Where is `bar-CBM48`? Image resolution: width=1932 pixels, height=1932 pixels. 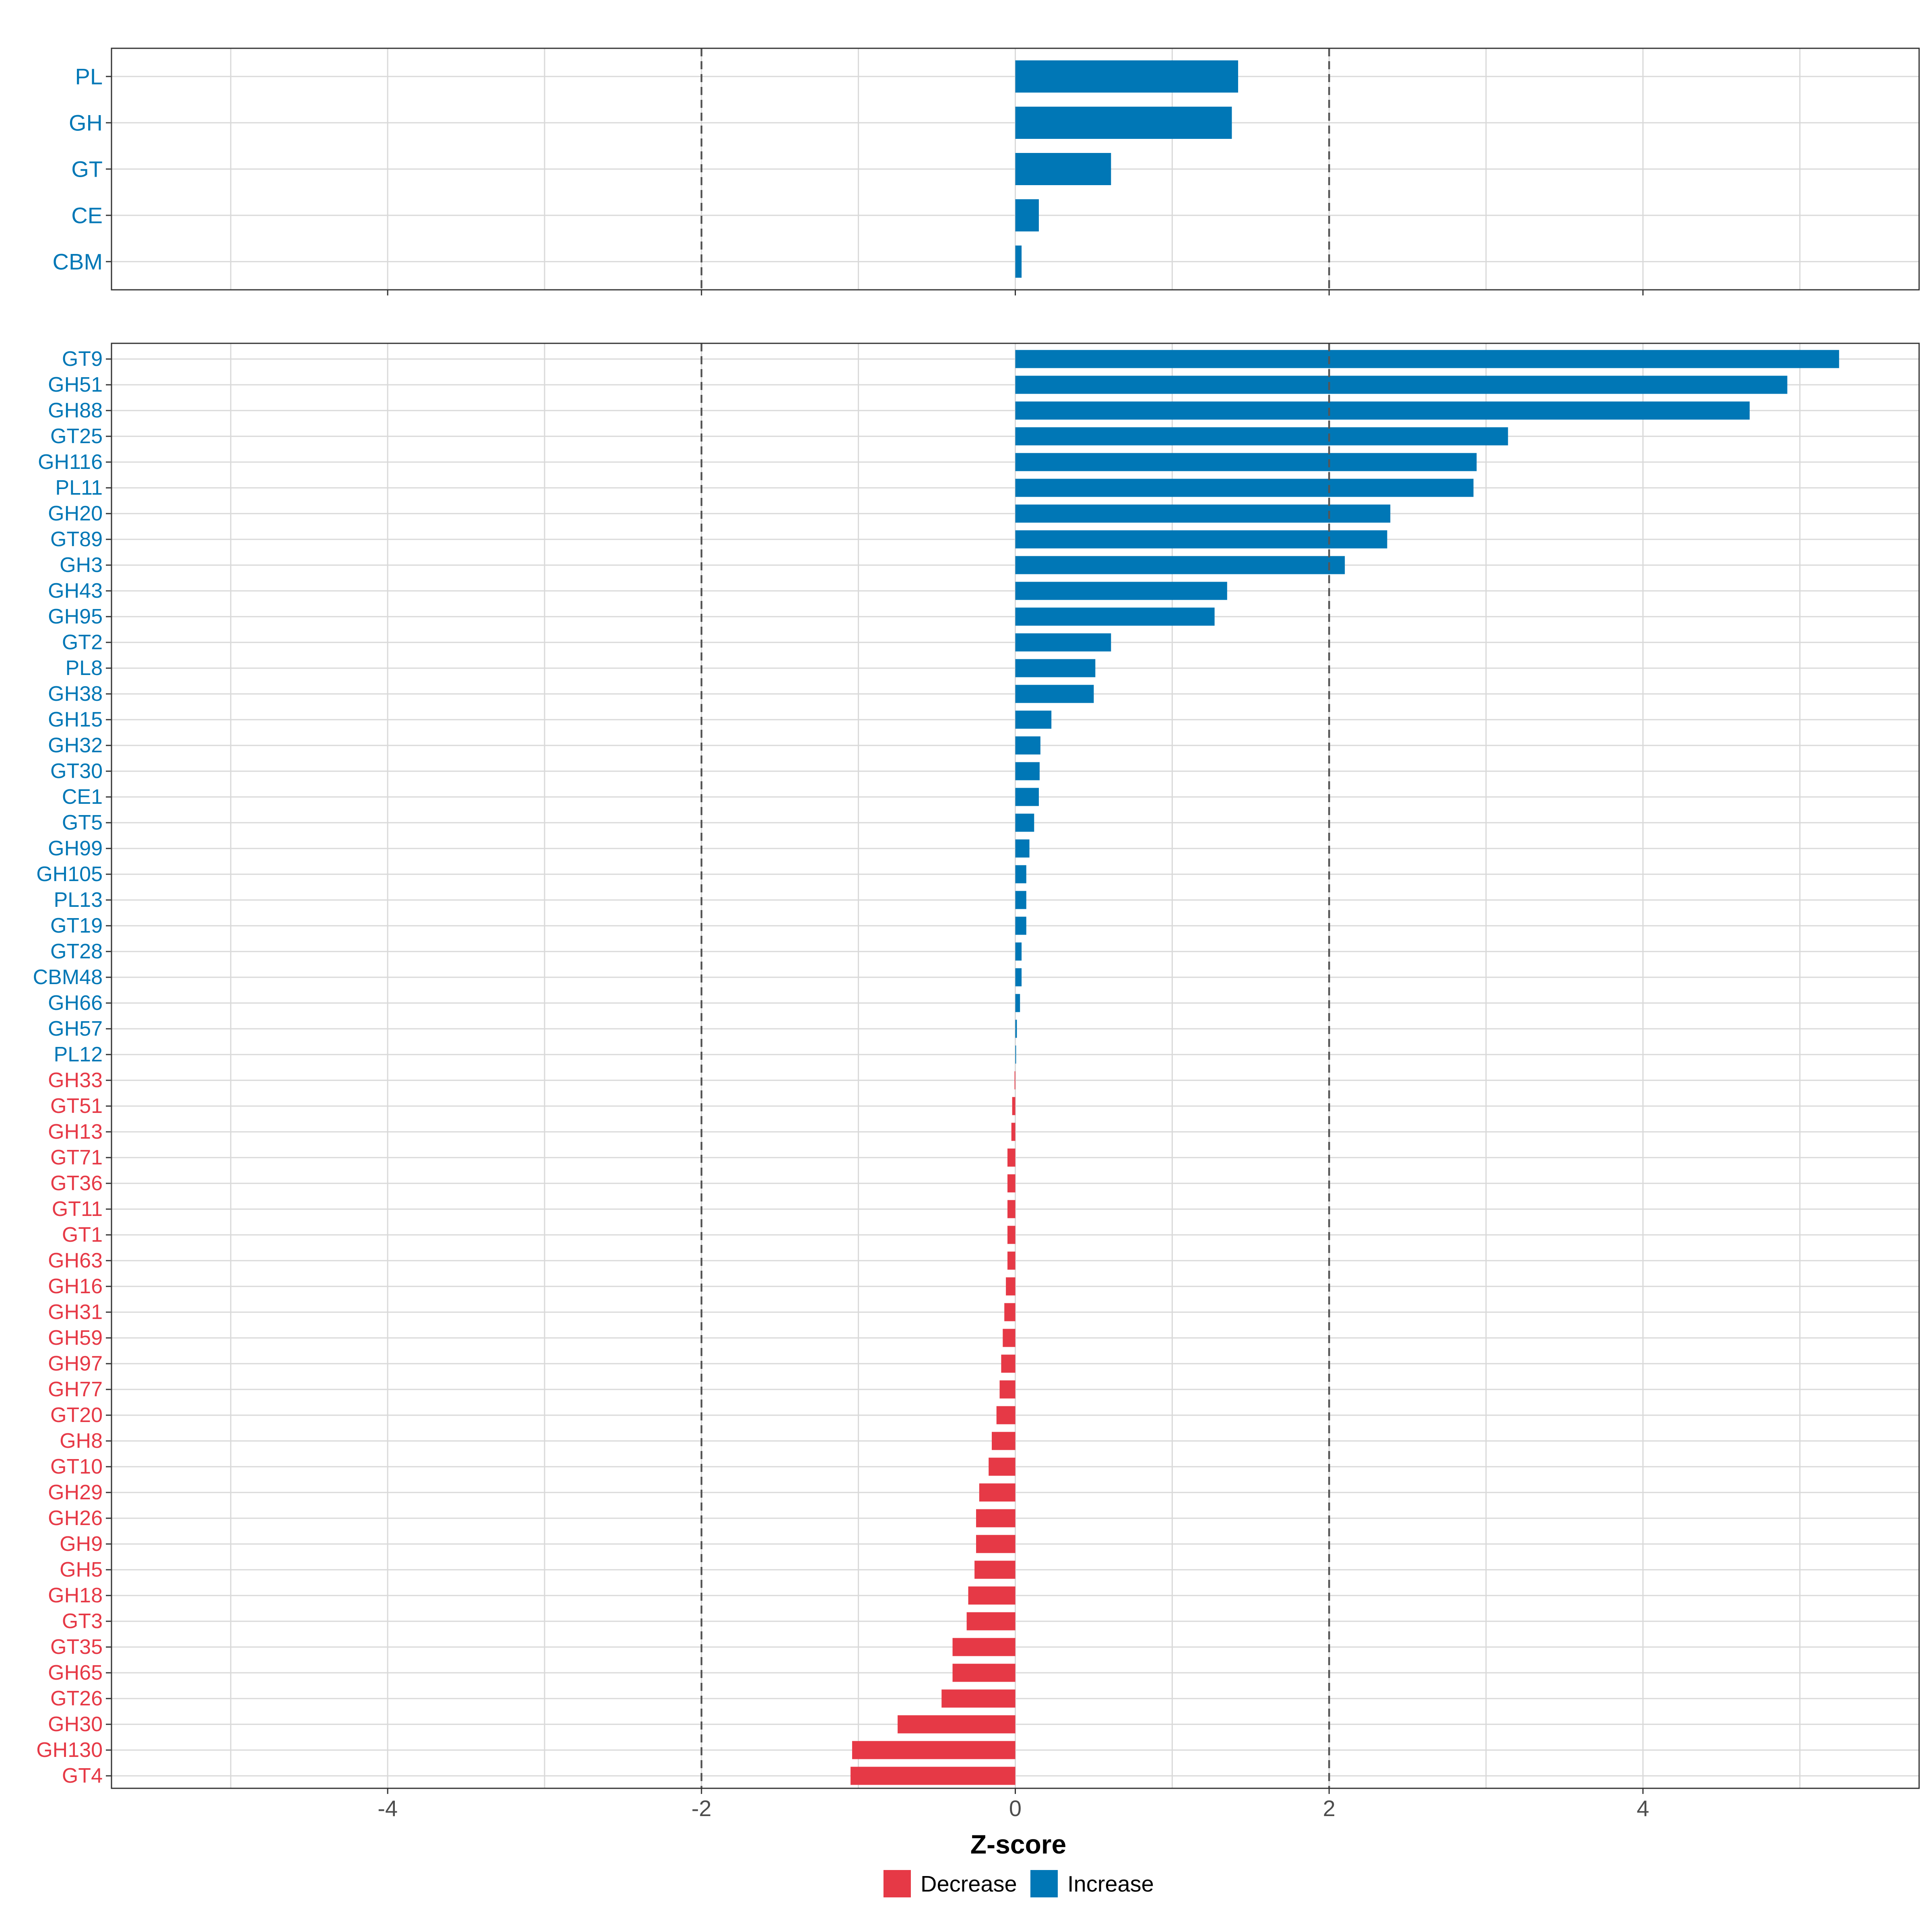 bar-CBM48 is located at coordinates (1018, 977).